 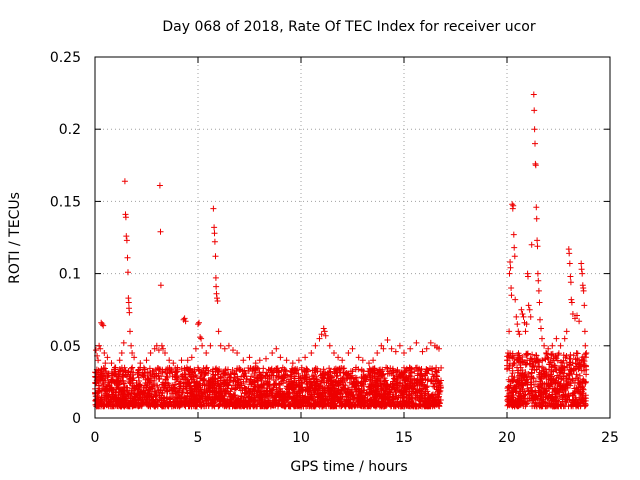 What do you see at coordinates (348, 467) in the screenshot?
I see `x-axis-label: GPS time / hours` at bounding box center [348, 467].